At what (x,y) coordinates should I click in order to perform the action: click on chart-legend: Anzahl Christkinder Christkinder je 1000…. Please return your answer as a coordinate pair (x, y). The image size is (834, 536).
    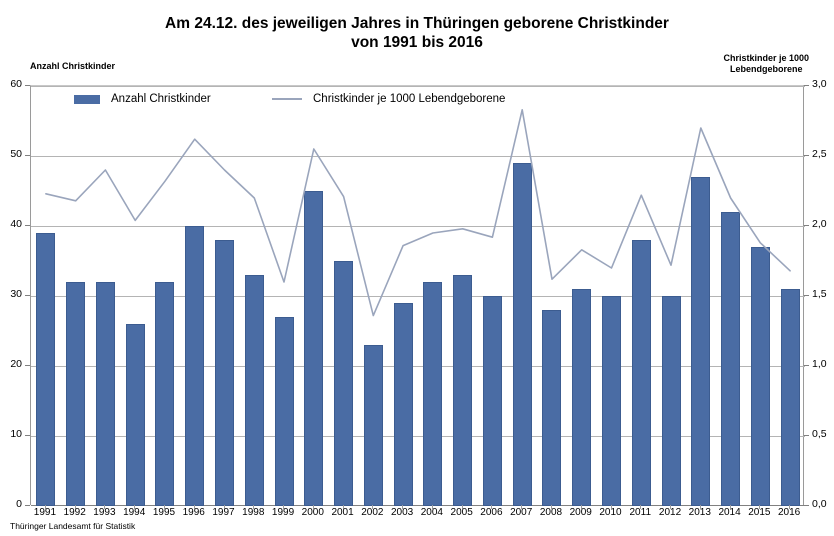
    Looking at the image, I should click on (417, 100).